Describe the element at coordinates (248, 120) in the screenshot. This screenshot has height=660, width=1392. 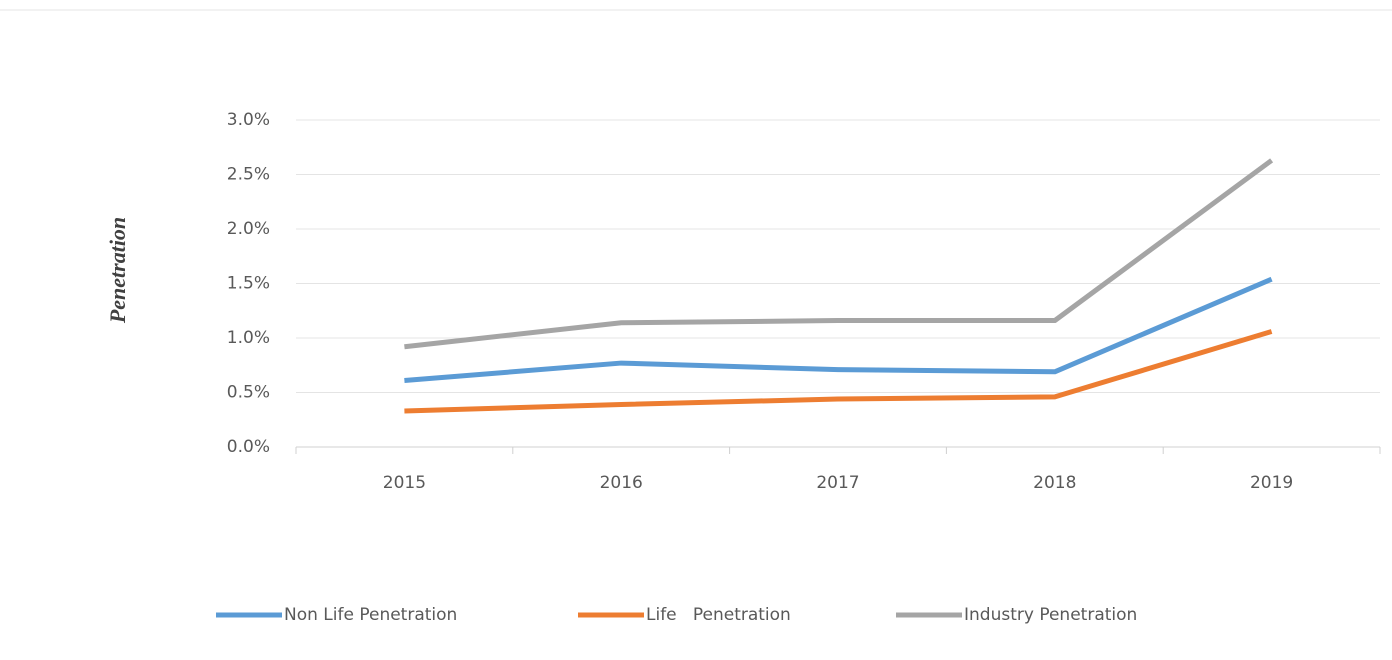
I see `y-tick-label: 3.0%` at that location.